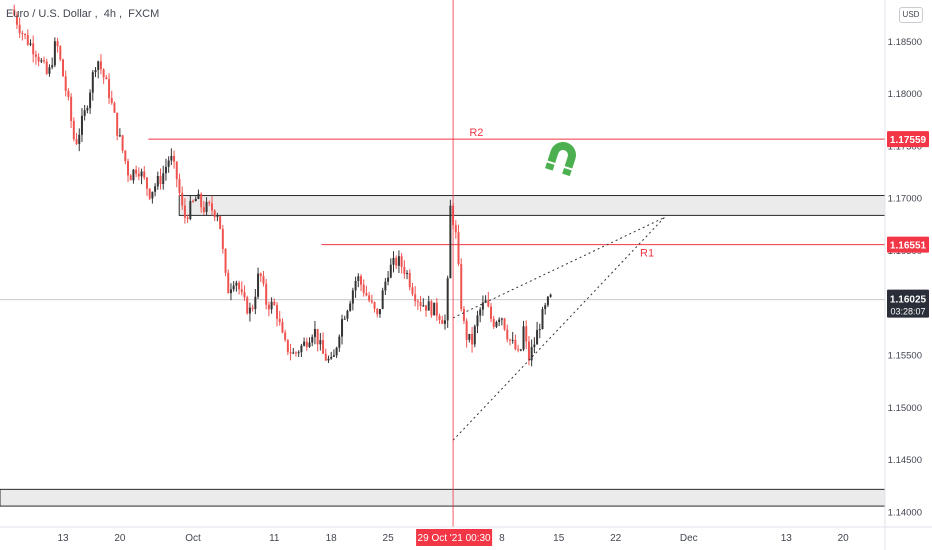 Image resolution: width=932 pixels, height=550 pixels. I want to click on crosshair-date-badge, so click(454, 537).